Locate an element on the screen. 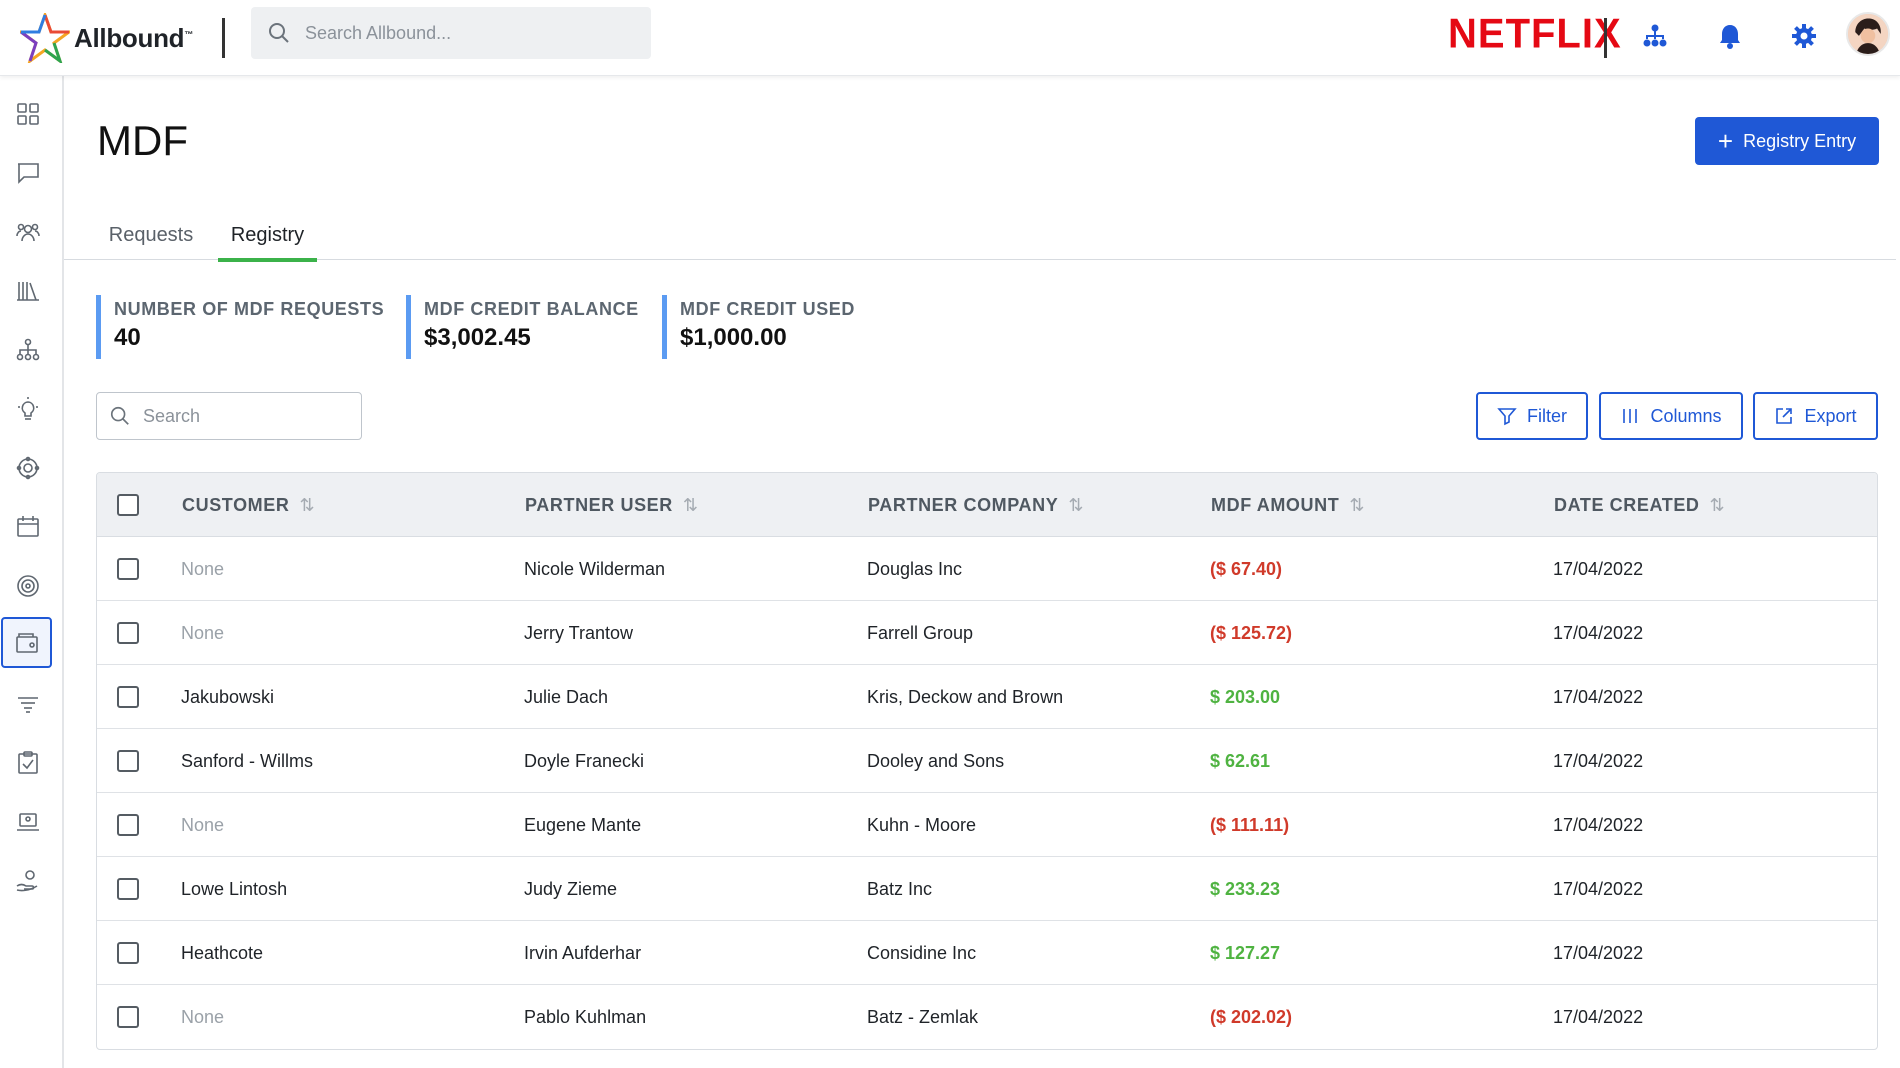 The image size is (1900, 1068). cell-partner-company: Farrell Group is located at coordinates (920, 632).